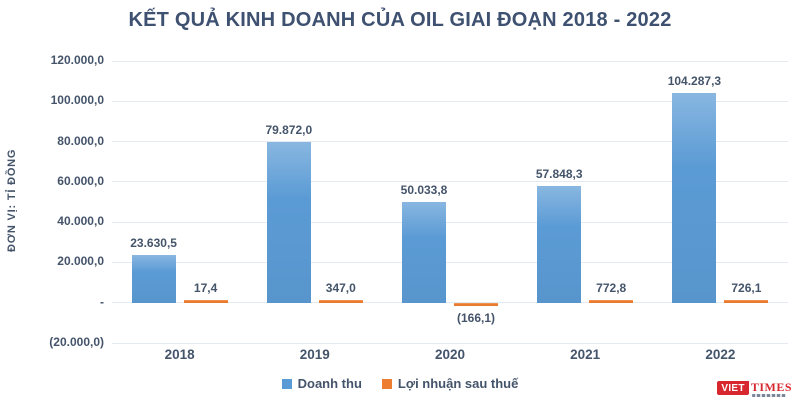 The width and height of the screenshot is (800, 411). What do you see at coordinates (458, 383) in the screenshot?
I see `legend-label-loi-nhuan-sau-thue: Lợi nhuận sau thuế` at bounding box center [458, 383].